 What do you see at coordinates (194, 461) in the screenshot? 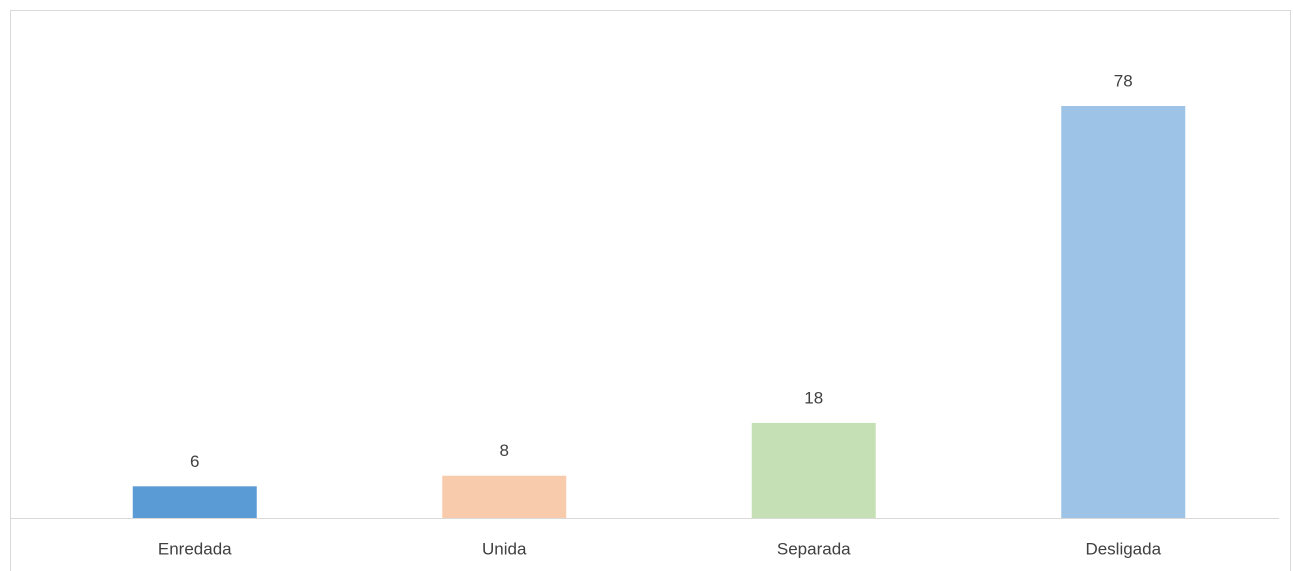
I see `data-label: 6` at bounding box center [194, 461].